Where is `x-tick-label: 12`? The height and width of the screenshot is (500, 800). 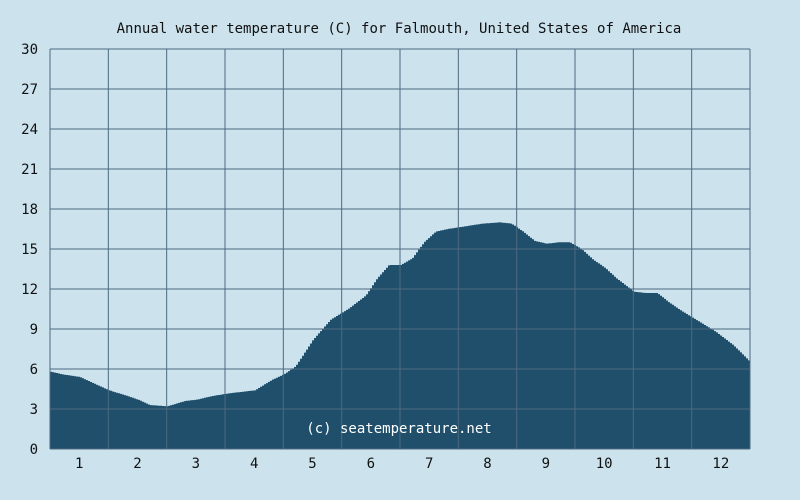
x-tick-label: 12 is located at coordinates (720, 464).